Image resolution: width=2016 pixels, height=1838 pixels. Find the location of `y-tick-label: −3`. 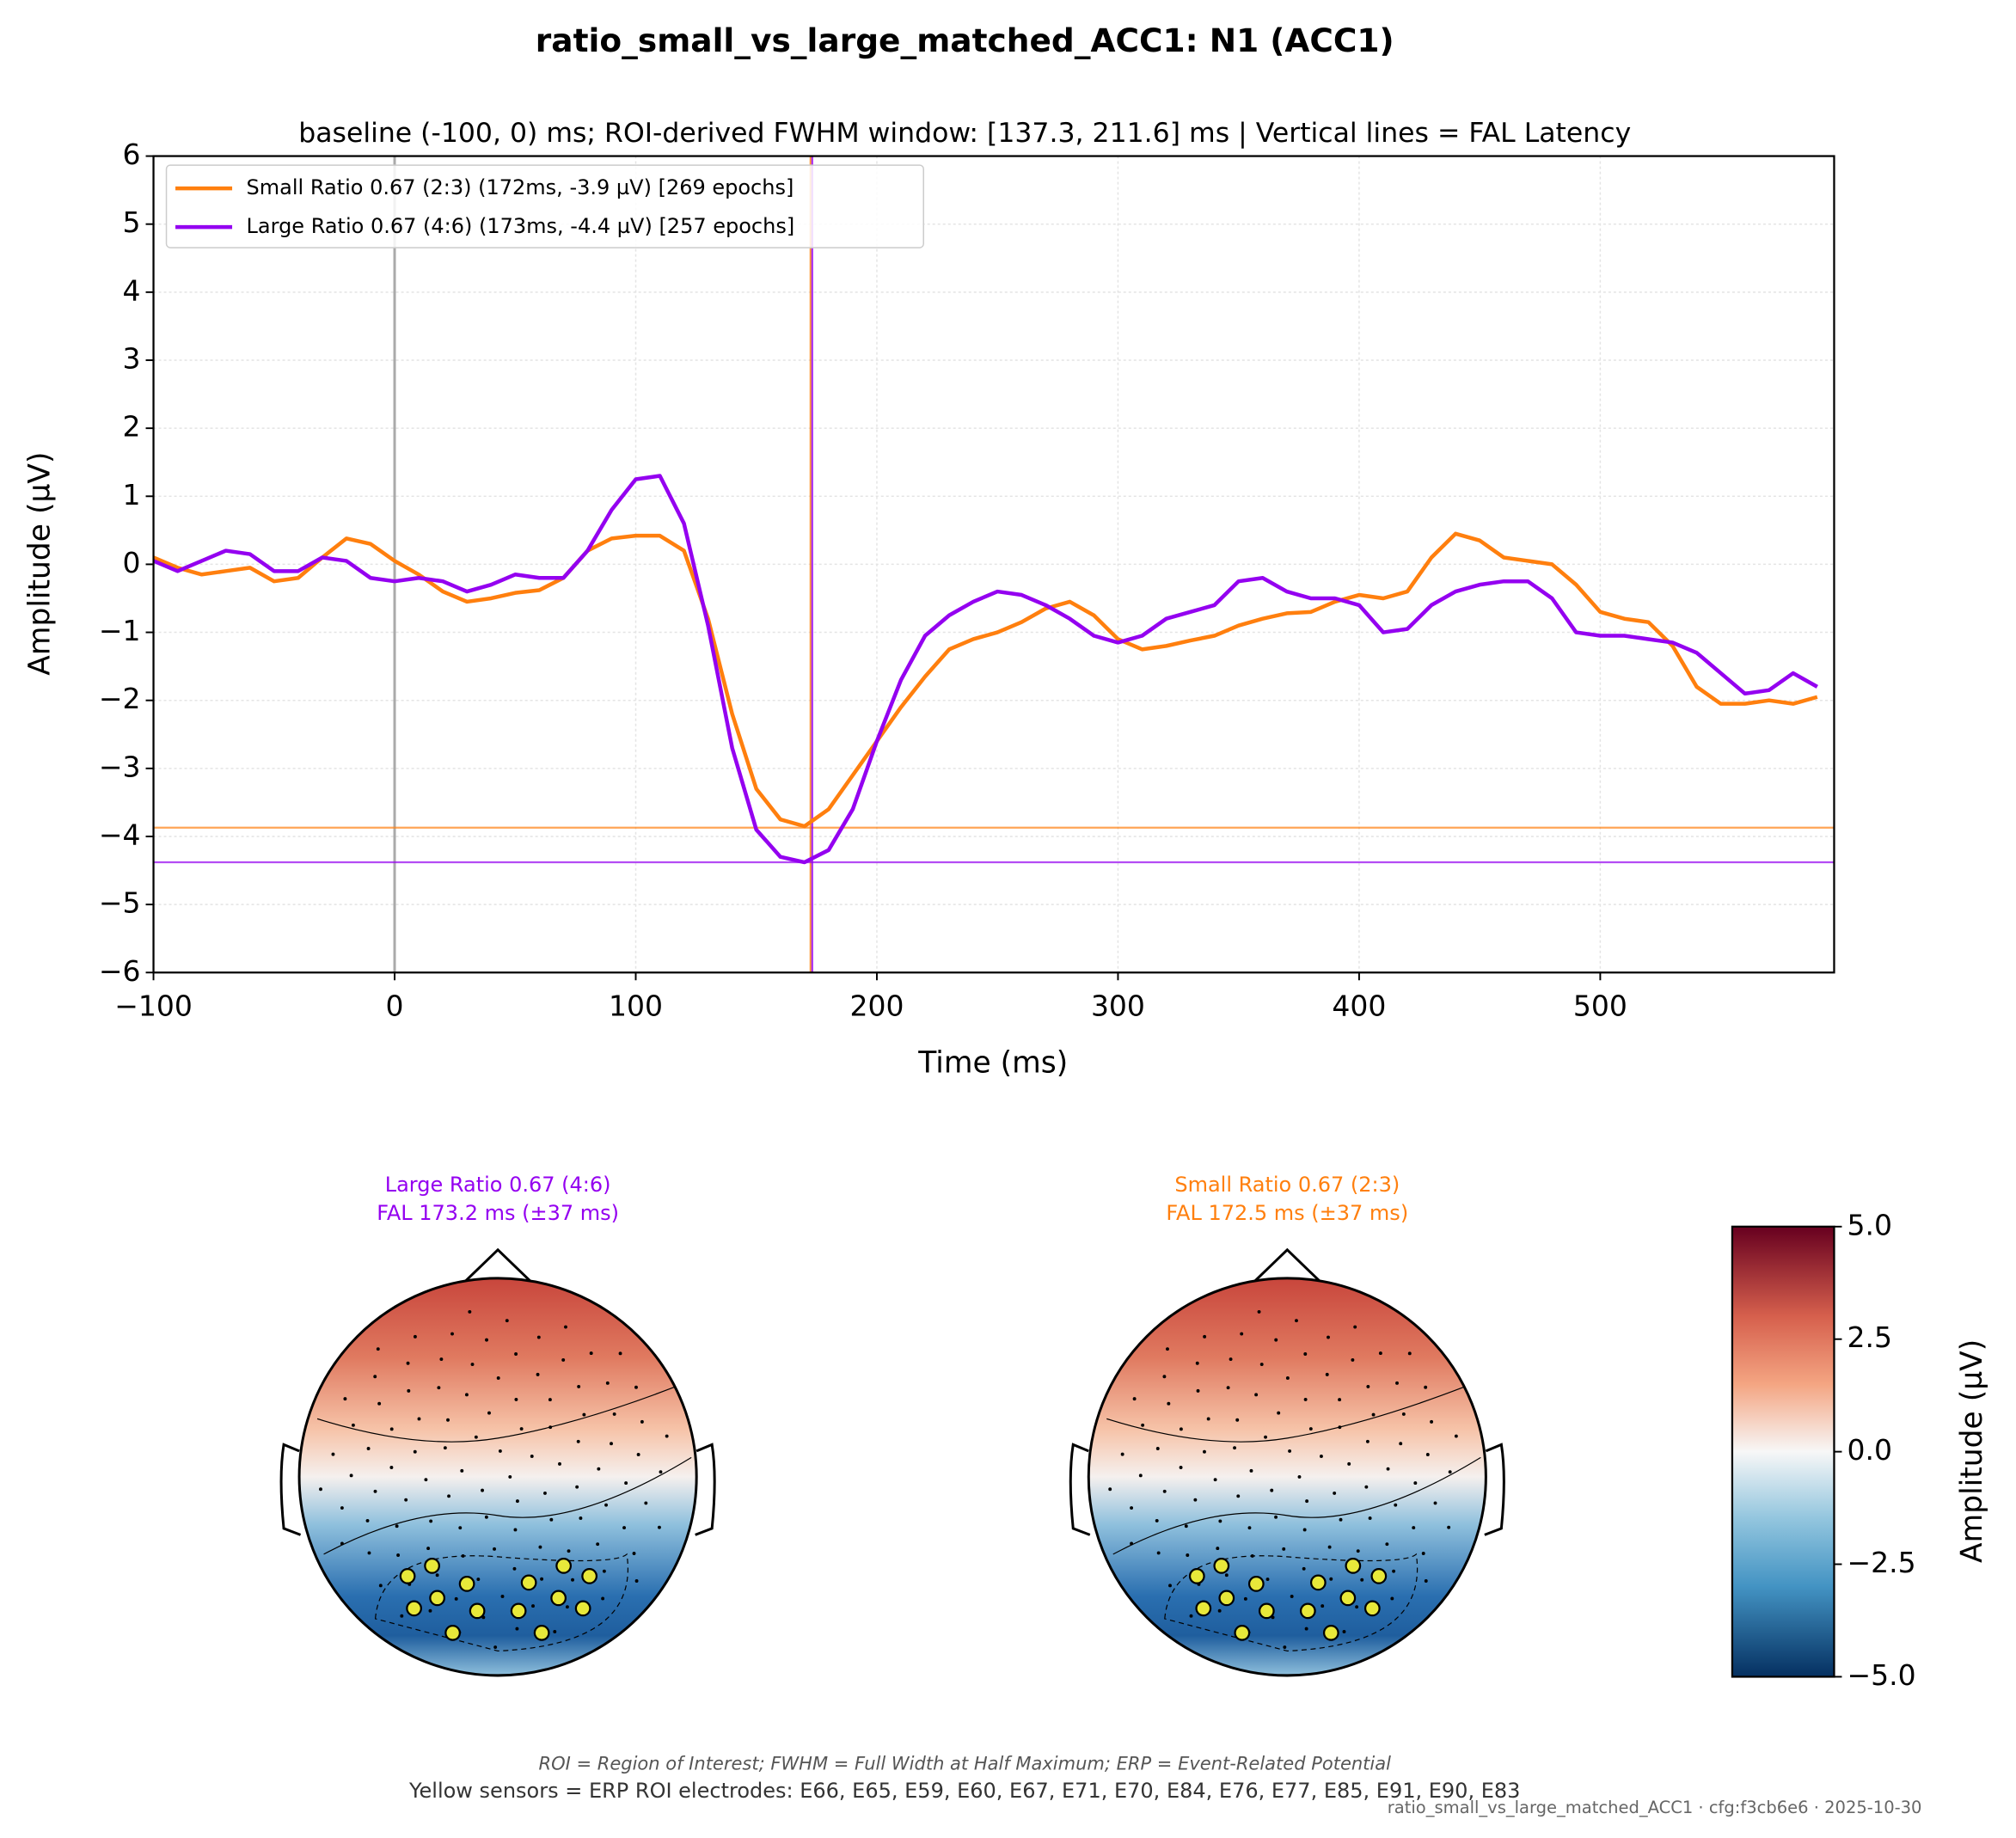

y-tick-label: −3 is located at coordinates (120, 766).